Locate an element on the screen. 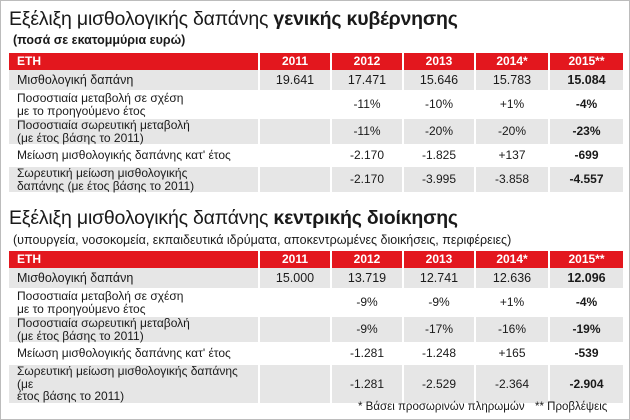 This screenshot has width=630, height=420. header-2014: 2014* is located at coordinates (511, 61).